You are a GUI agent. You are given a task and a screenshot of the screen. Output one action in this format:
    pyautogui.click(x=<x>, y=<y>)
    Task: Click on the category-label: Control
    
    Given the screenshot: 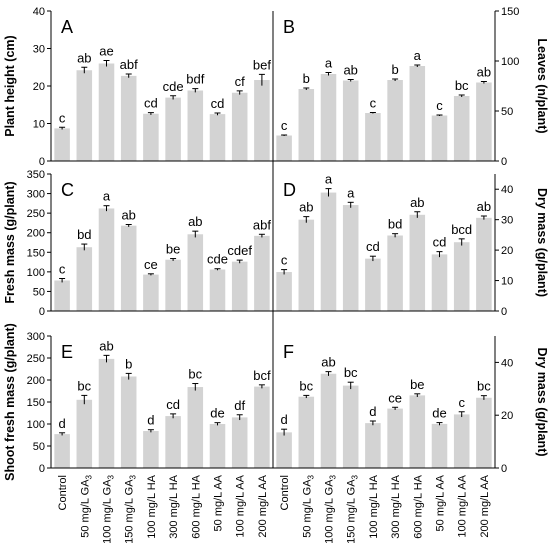 What is the action you would take?
    pyautogui.click(x=63, y=492)
    